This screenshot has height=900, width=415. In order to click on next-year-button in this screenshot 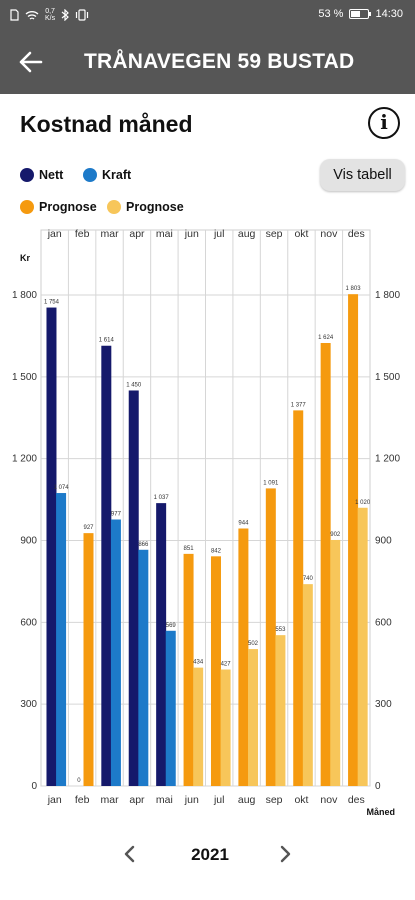, I will do `click(285, 854)`.